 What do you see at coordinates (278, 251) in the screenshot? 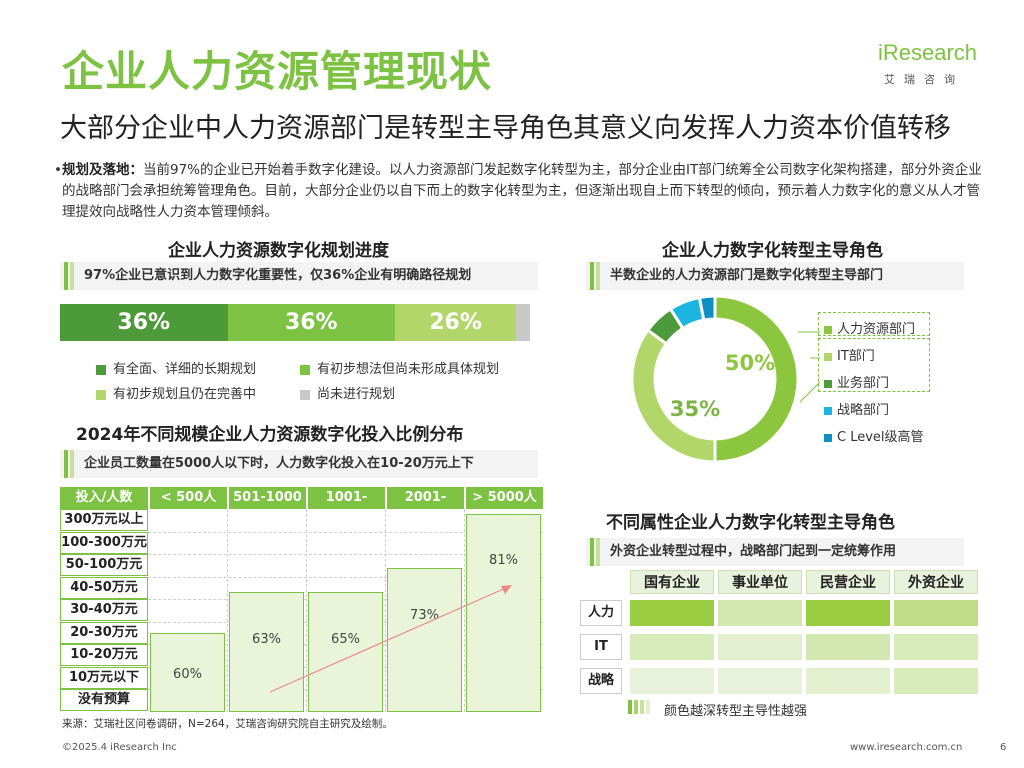
I see `planning-progress-title: 企业人力资源数字化规划进度` at bounding box center [278, 251].